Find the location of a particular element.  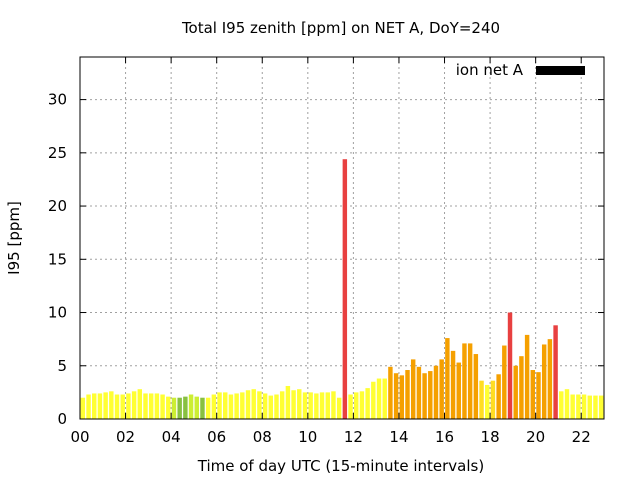

x-tick-label: 06 is located at coordinates (216, 437).